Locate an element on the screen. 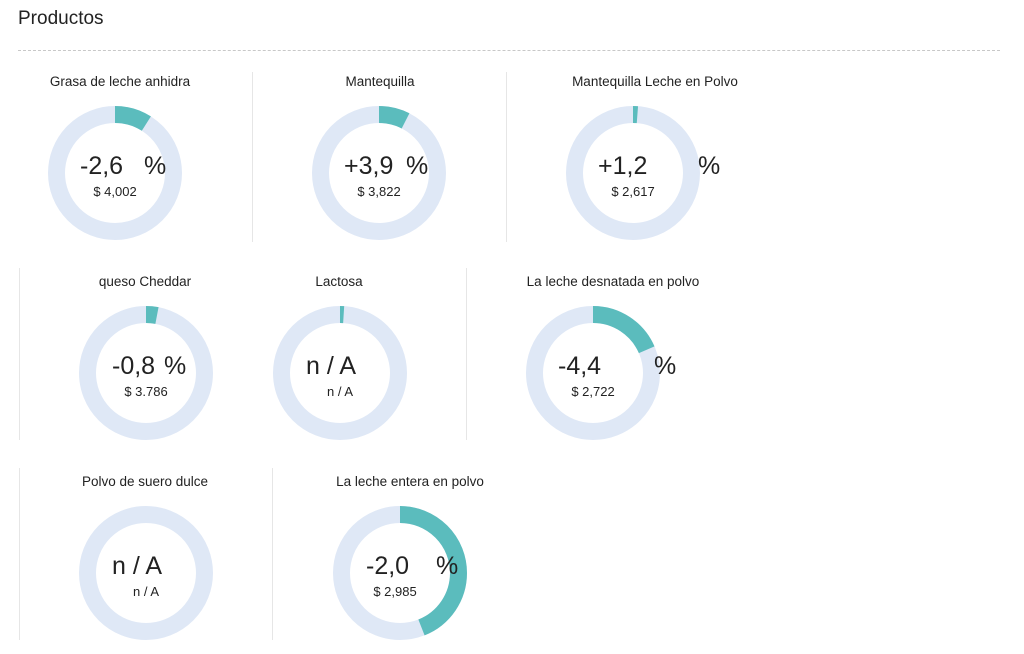 This screenshot has width=1024, height=654. product-card: Mantequilla +3,9 % $ 3,822 is located at coordinates (380, 158).